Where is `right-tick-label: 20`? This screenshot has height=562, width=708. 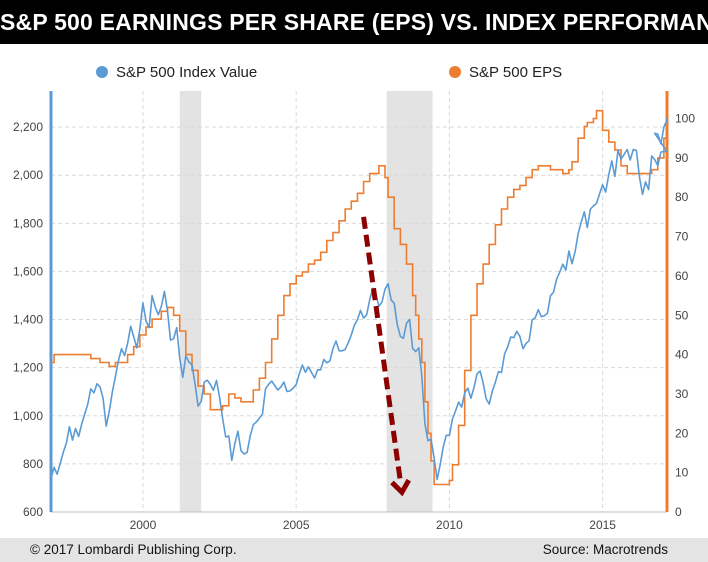
right-tick-label: 20 is located at coordinates (682, 433).